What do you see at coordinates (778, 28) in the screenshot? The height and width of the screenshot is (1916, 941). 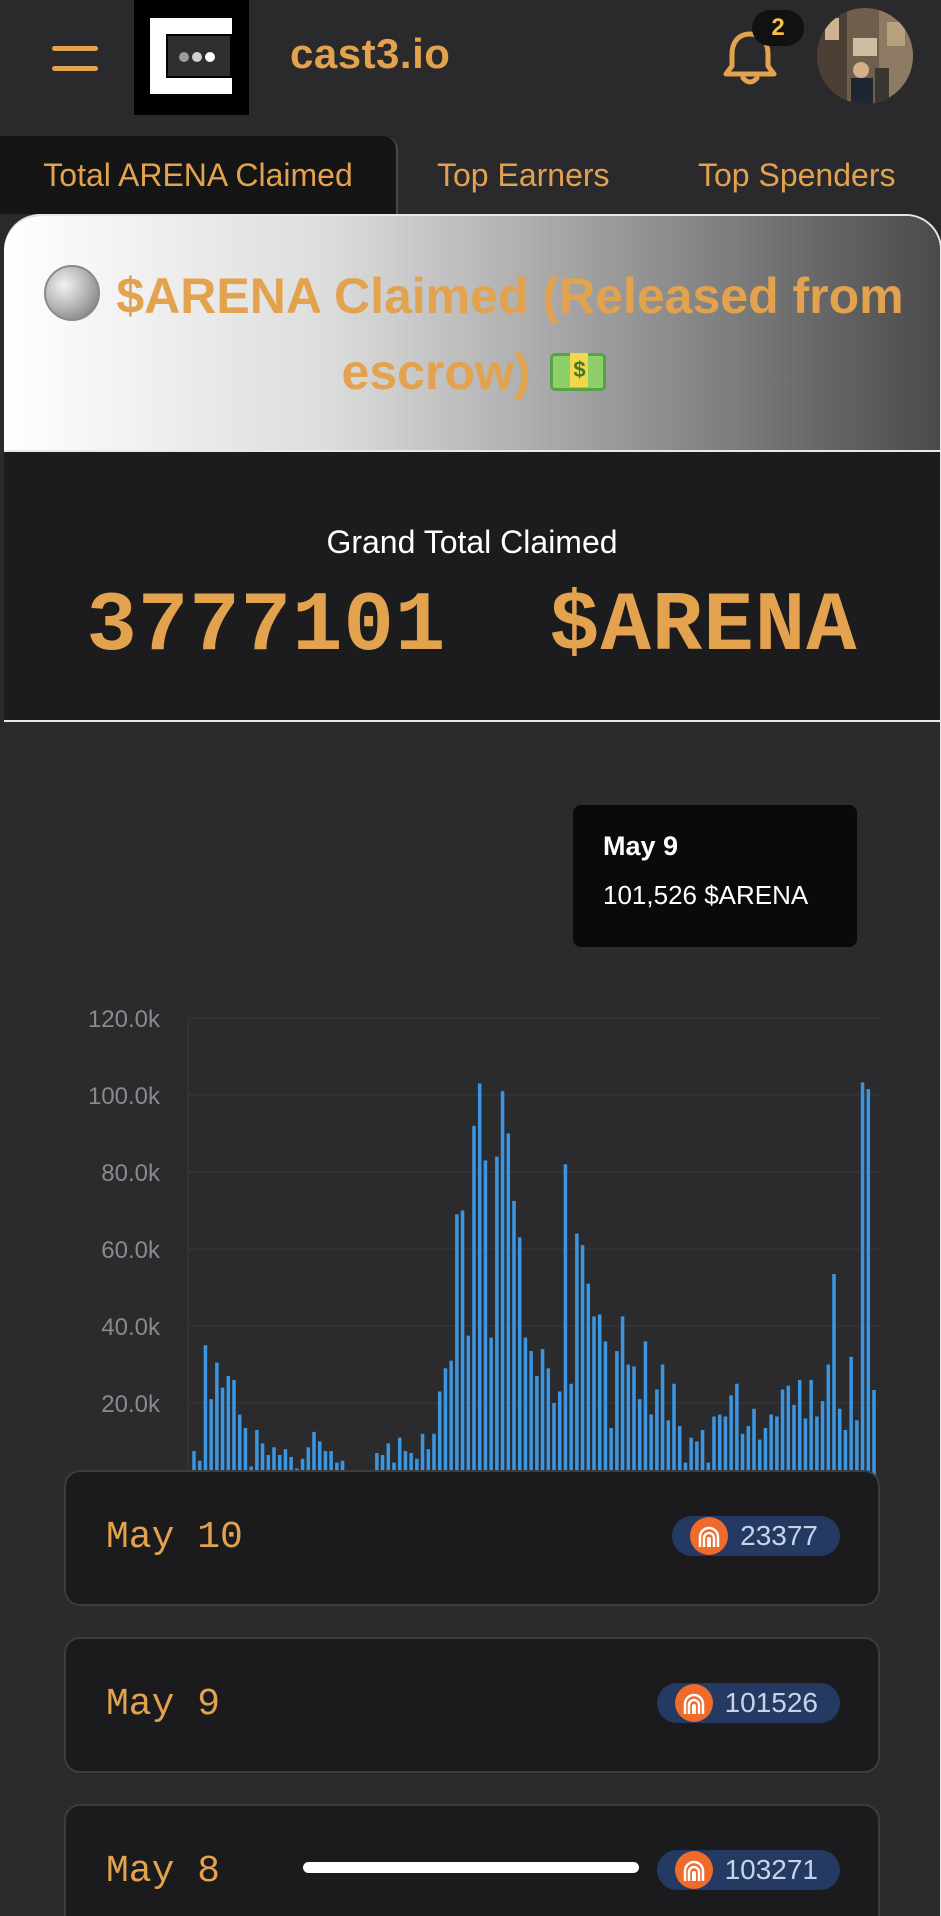 I see `notification-count-badge: 2` at bounding box center [778, 28].